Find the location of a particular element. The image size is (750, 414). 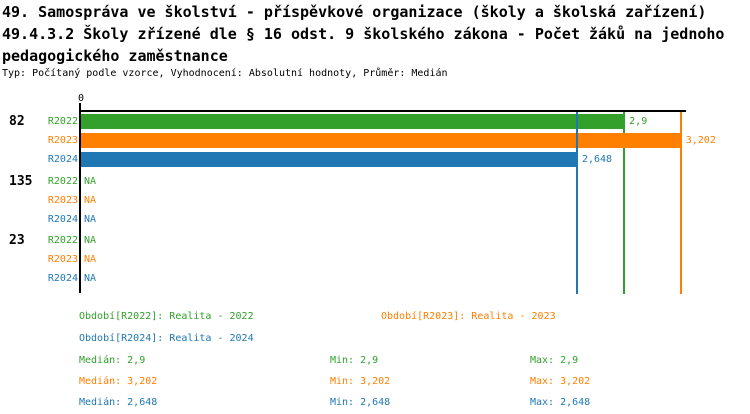

legend-median-r2023: Medián: 3,202 is located at coordinates (118, 381).